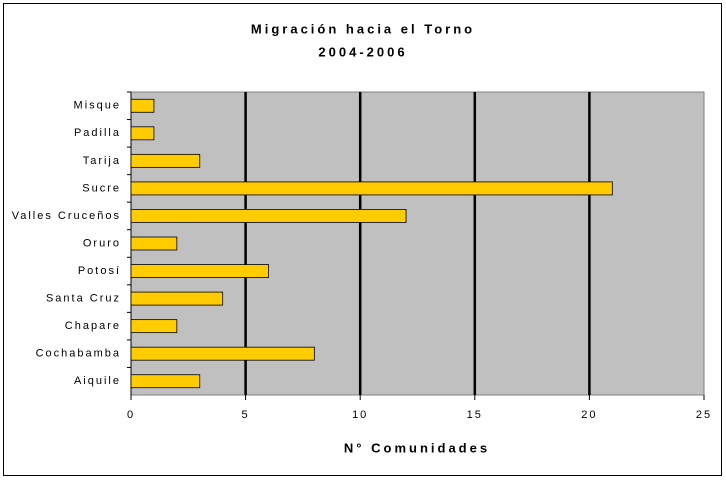  I want to click on y-tick-label: Cochabamba, so click(78, 354).